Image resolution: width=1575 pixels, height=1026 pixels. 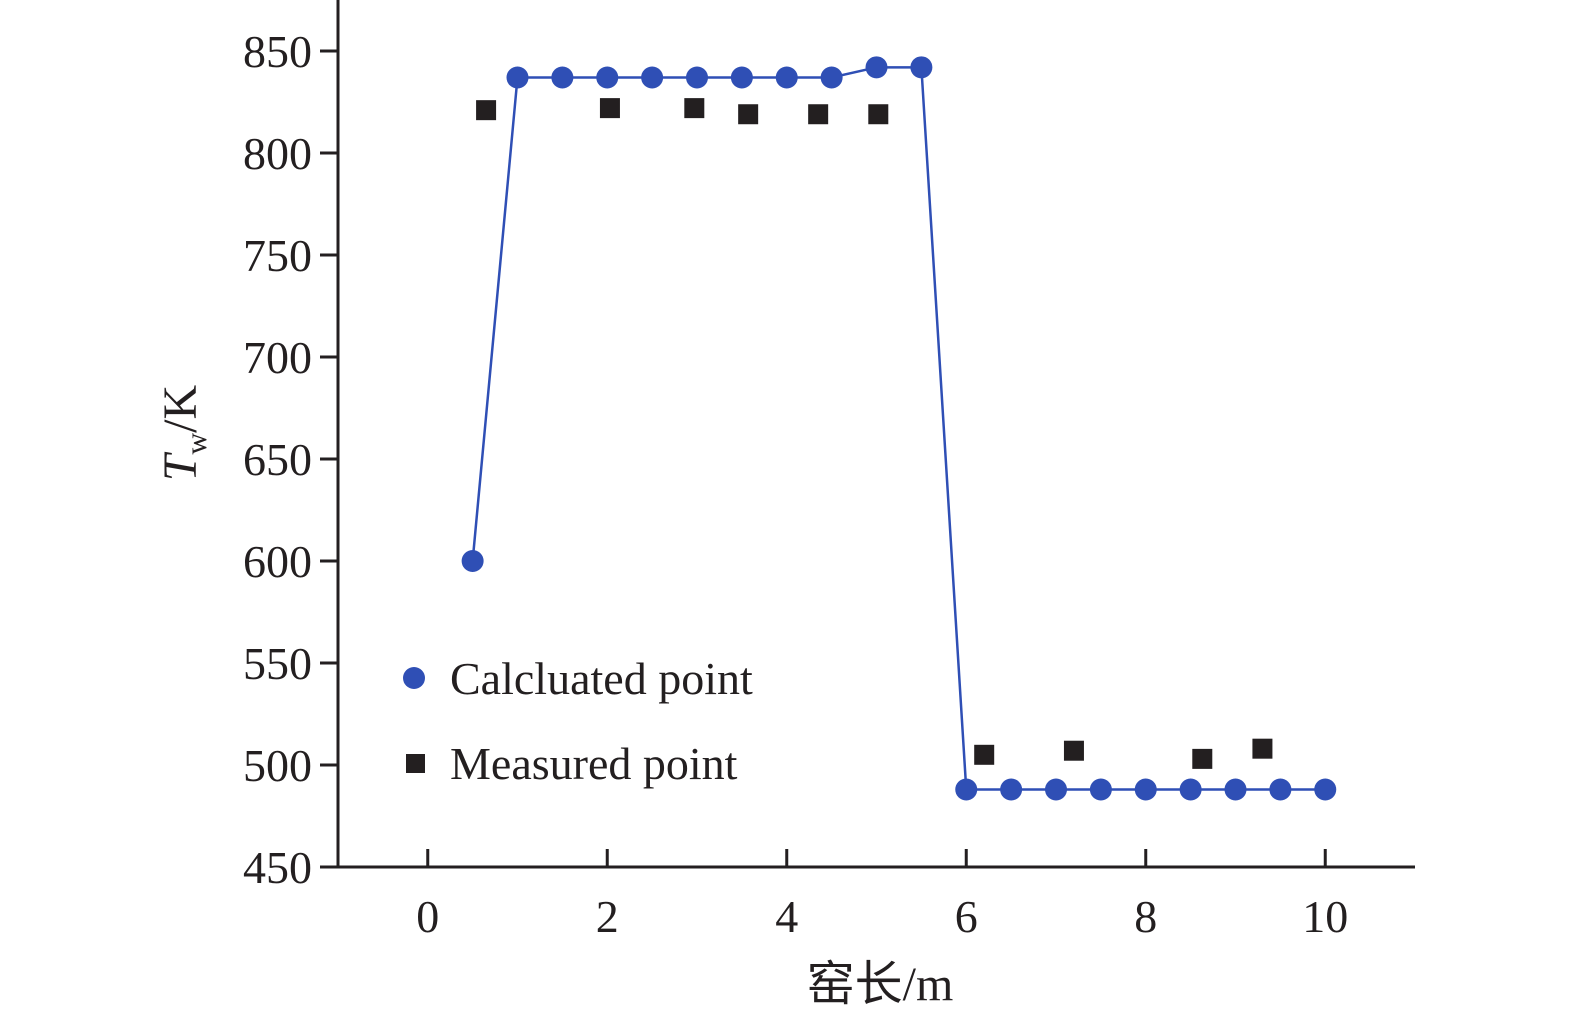 I want to click on y-ticks: 450 500 550 600 650 700 750 800 850, so click(x=290, y=459).